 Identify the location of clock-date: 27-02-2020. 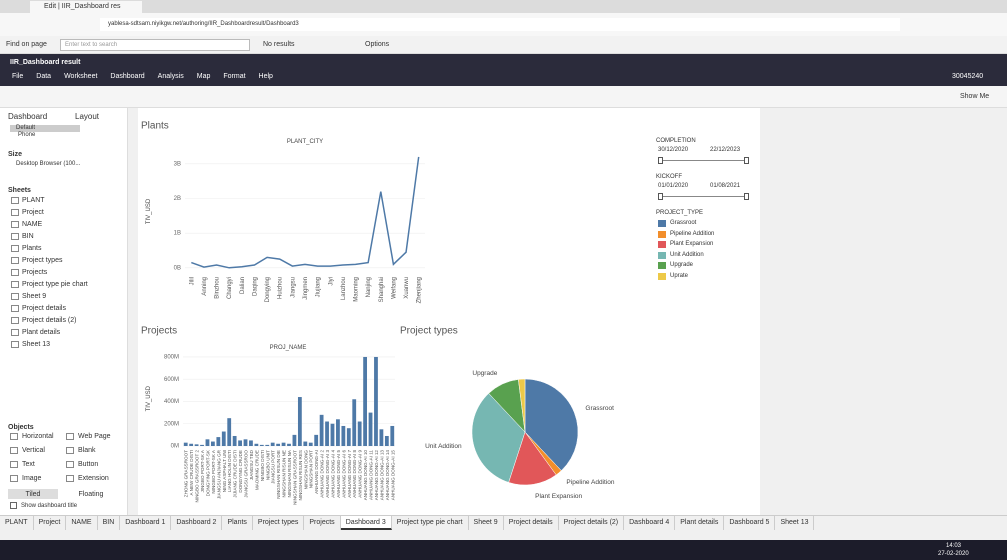
(953, 554).